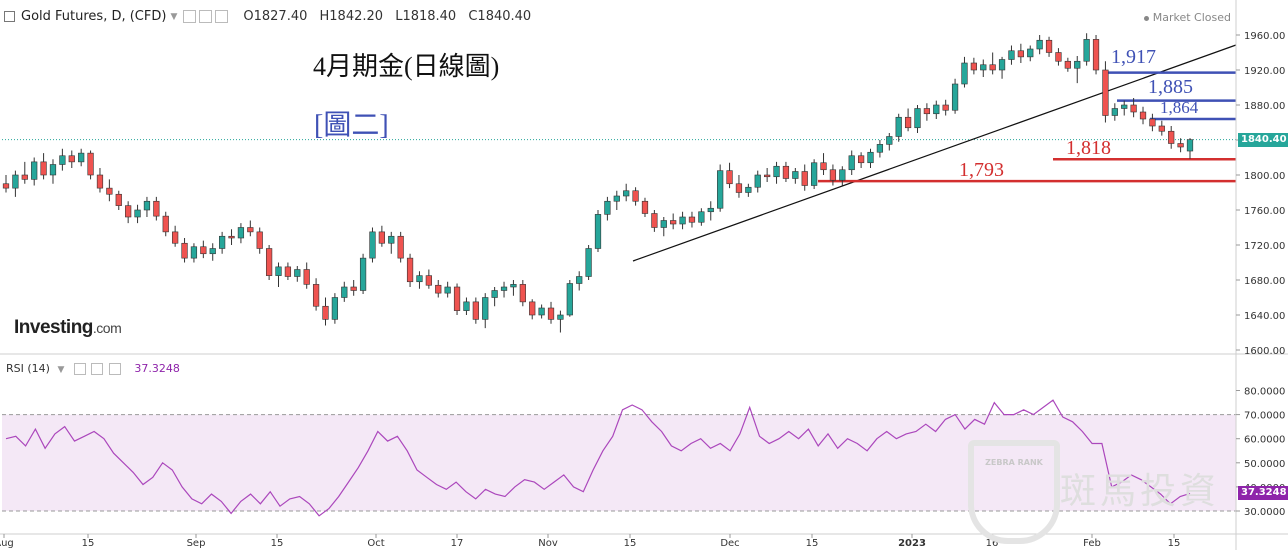 Image resolution: width=1288 pixels, height=550 pixels. I want to click on rsi-header: RSI (14) ▼ 37.3248, so click(93, 368).